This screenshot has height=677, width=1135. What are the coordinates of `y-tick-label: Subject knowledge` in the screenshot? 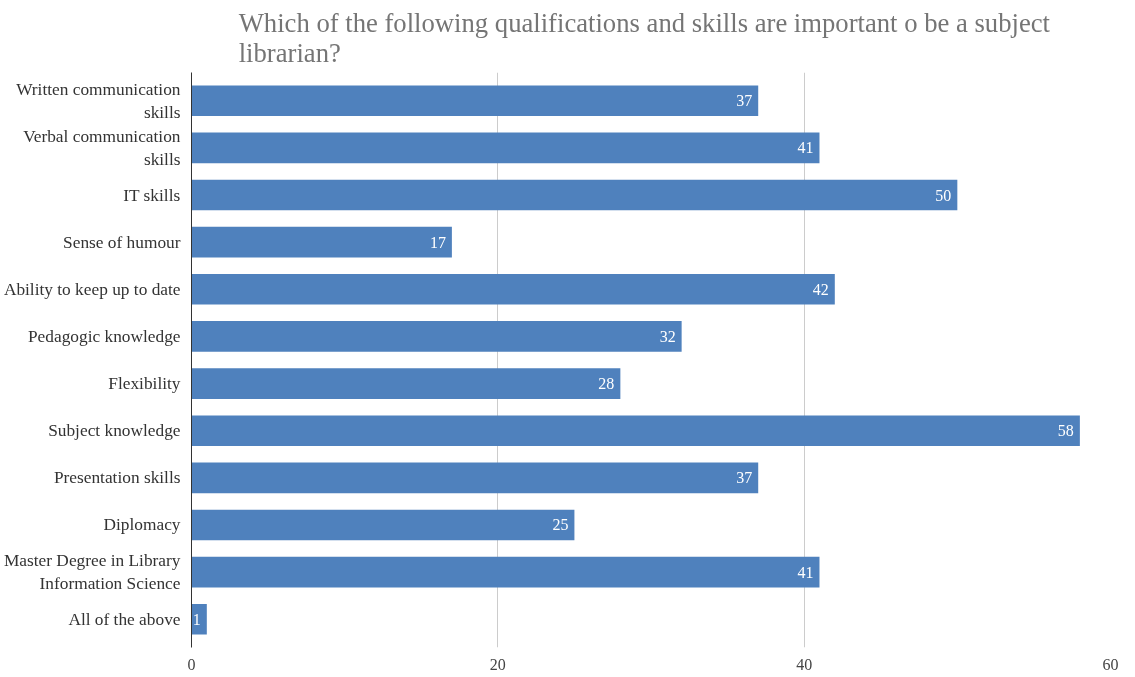 It's located at (114, 431).